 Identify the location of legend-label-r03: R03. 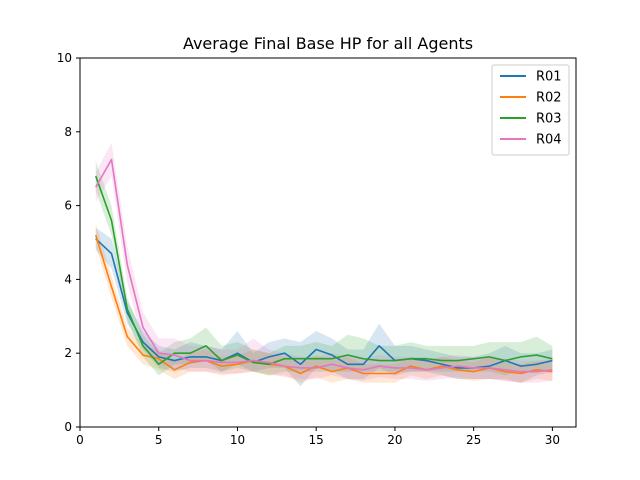
(549, 119).